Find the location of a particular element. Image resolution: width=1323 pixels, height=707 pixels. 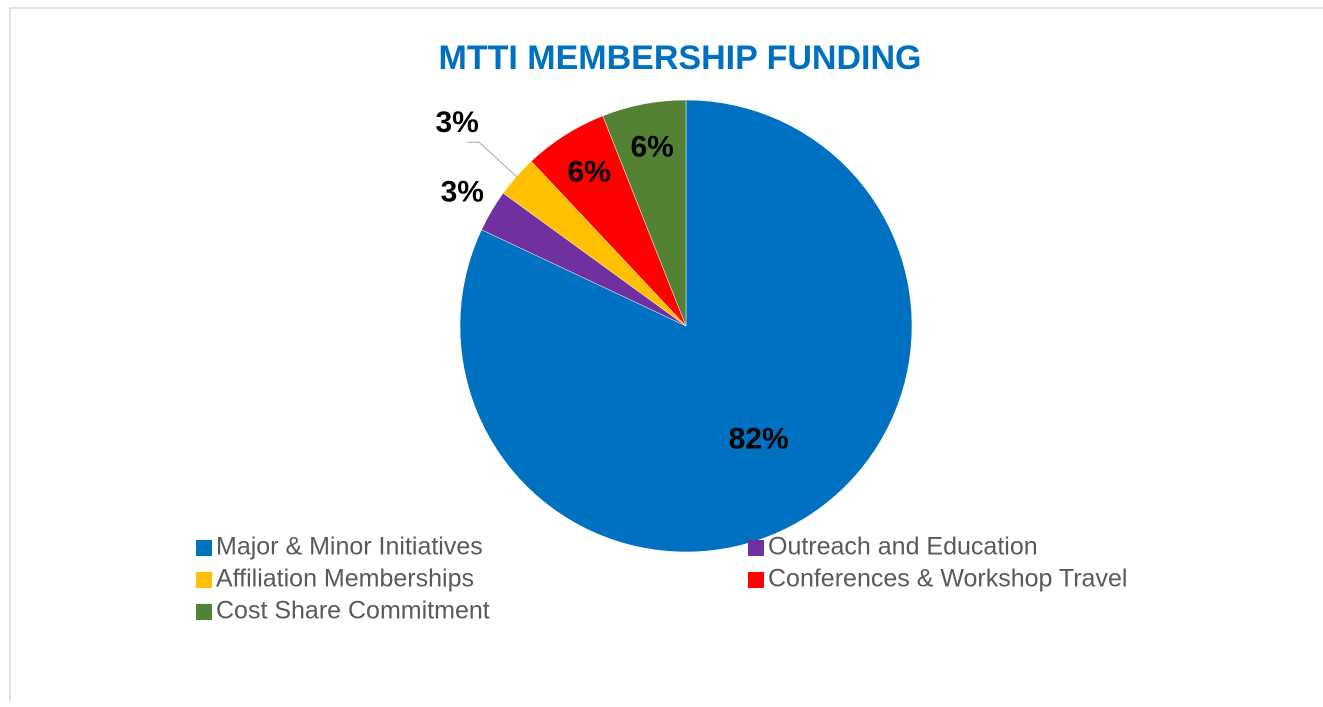

pie-slice is located at coordinates (644, 213).